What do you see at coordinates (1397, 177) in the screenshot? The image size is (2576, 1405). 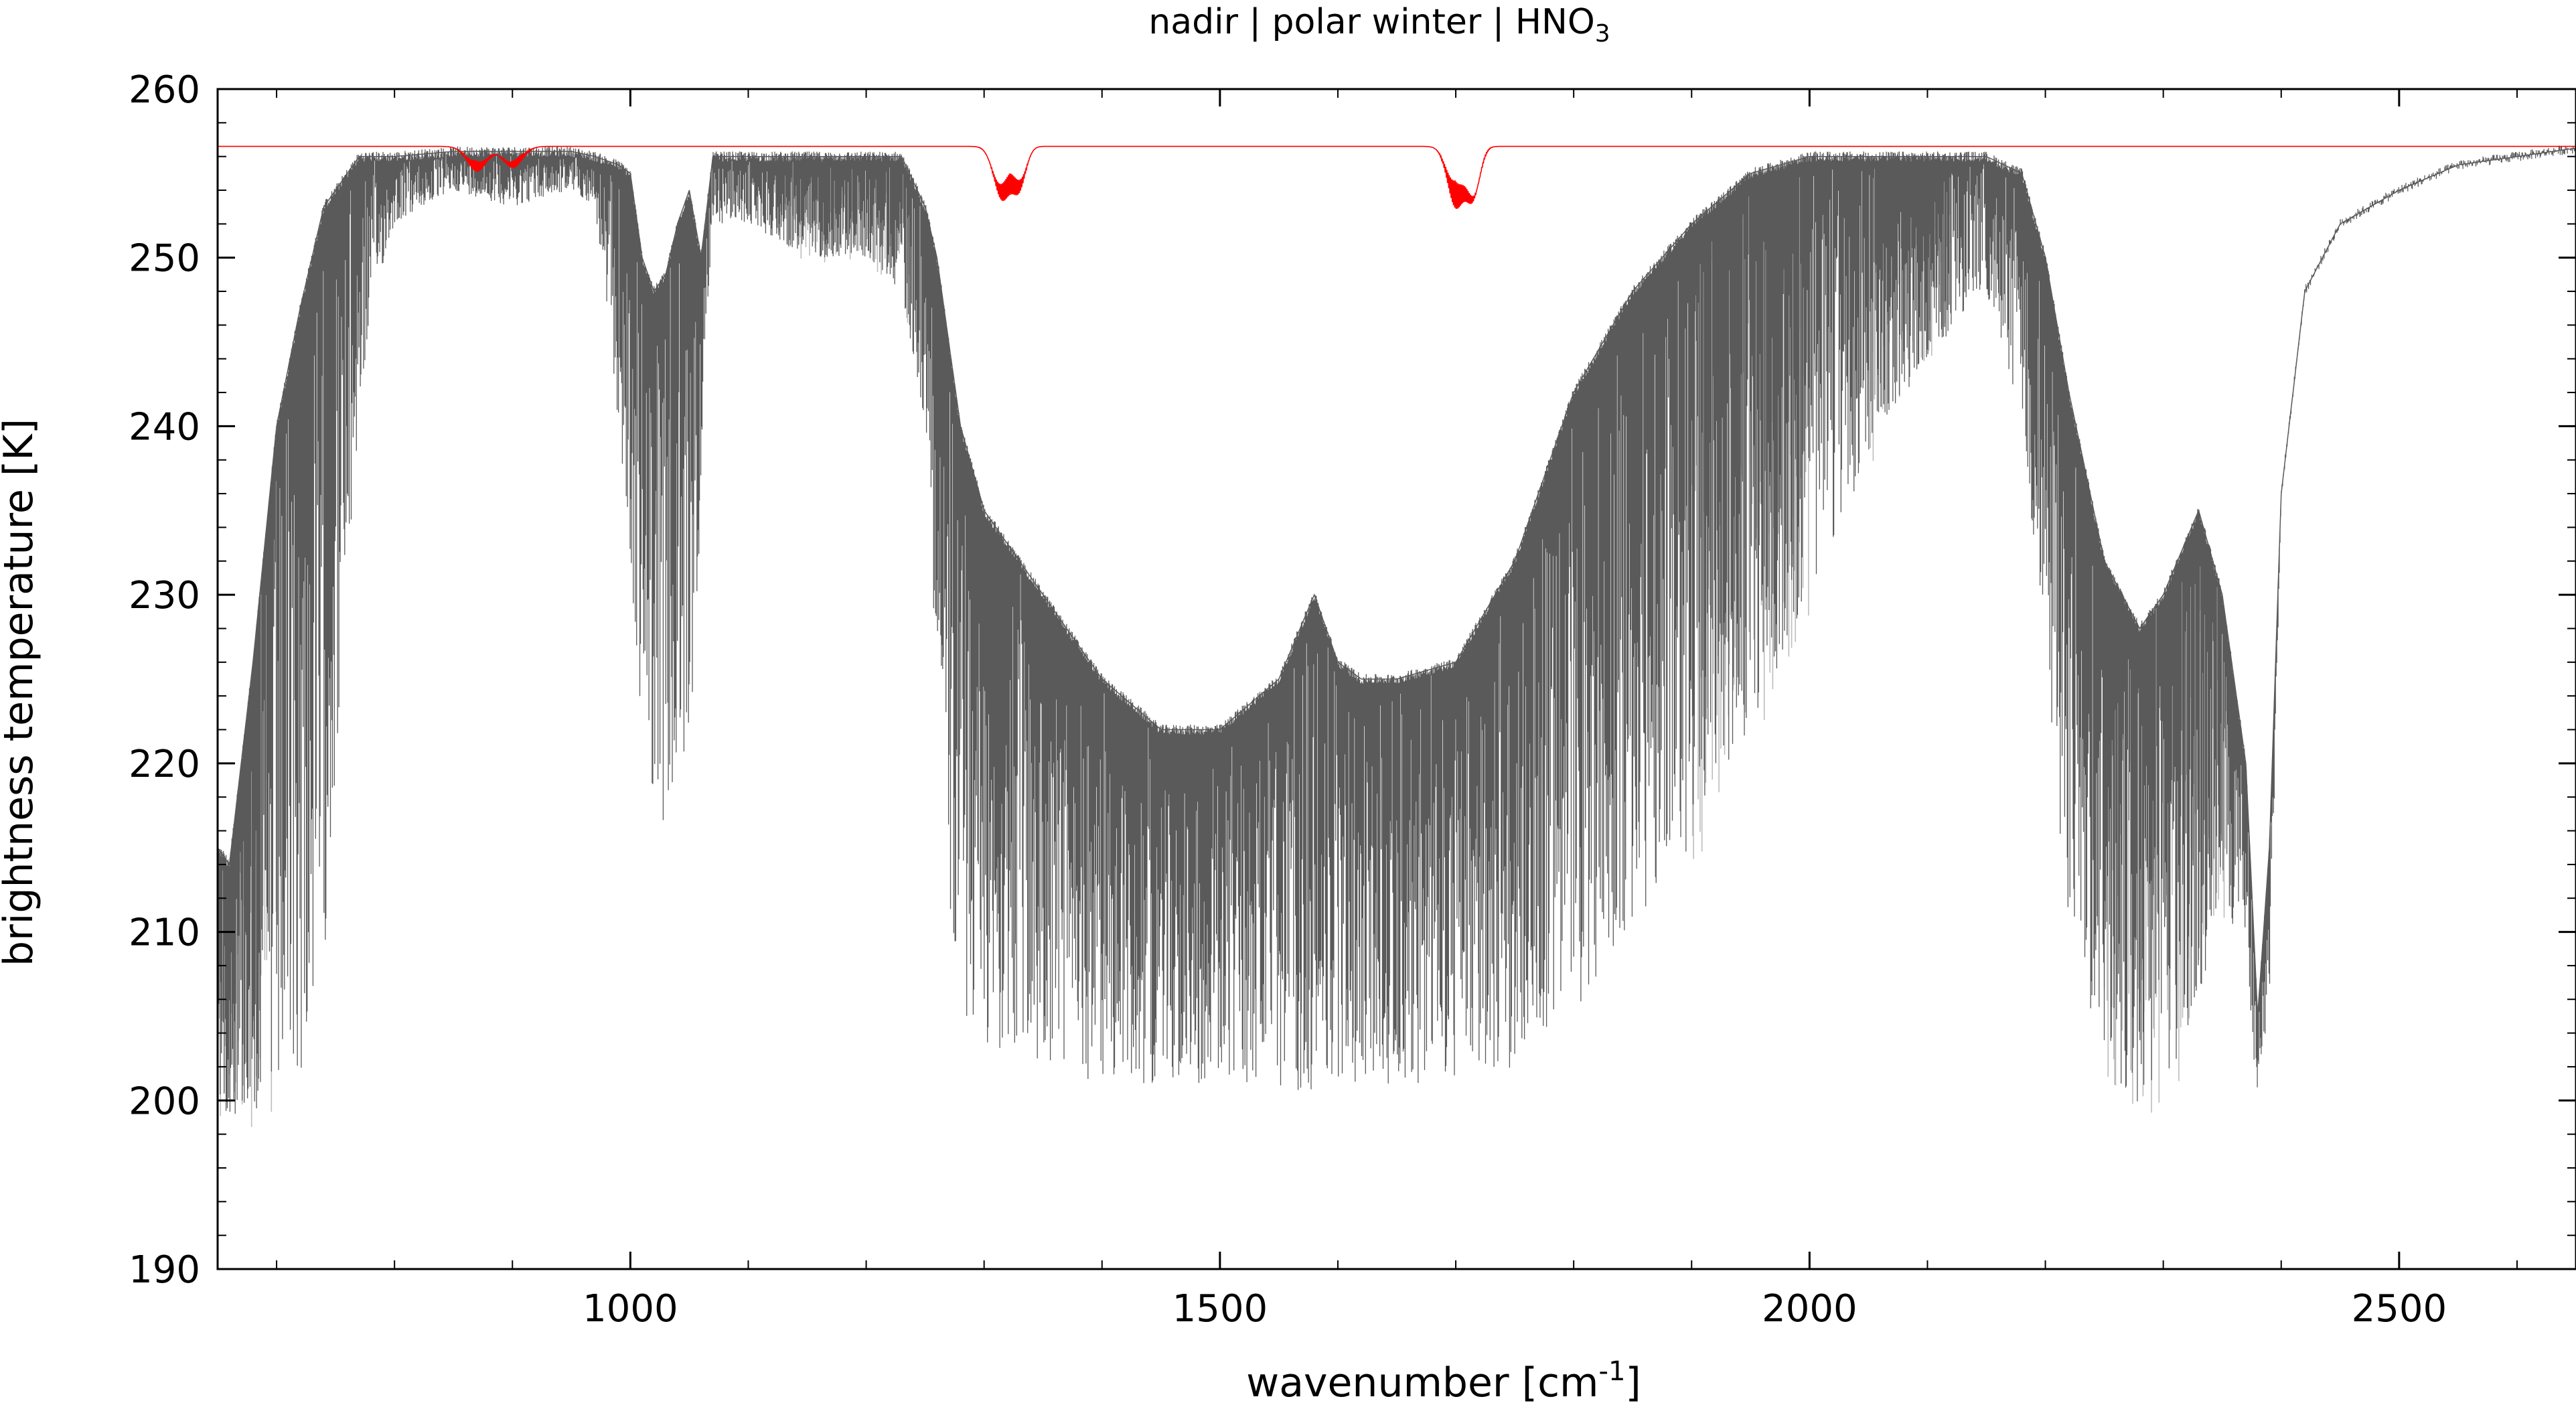 I see `hno3-spectrum-line` at bounding box center [1397, 177].